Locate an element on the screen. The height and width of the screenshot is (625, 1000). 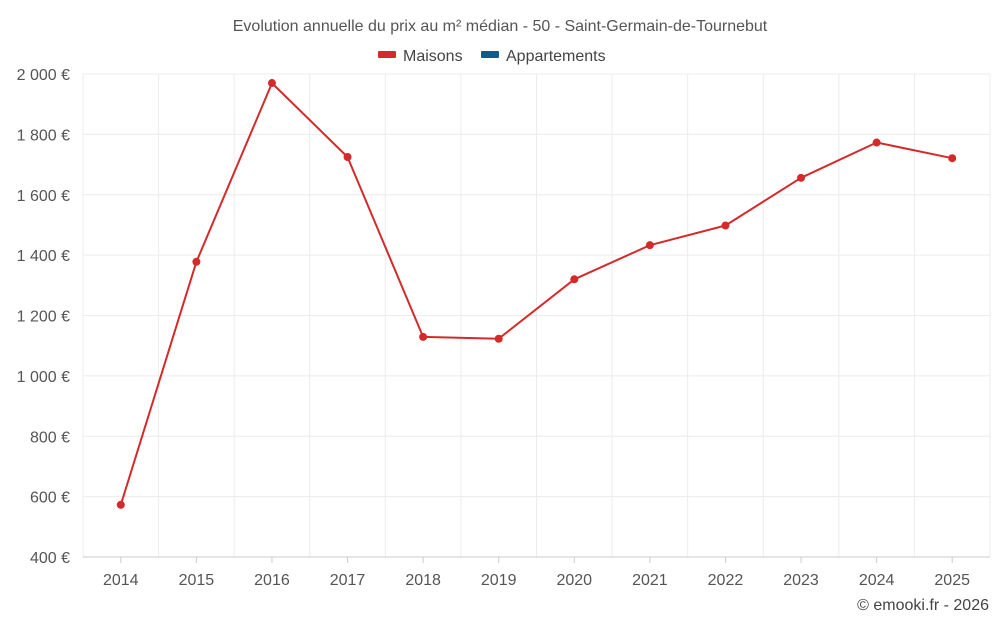
x-tick-label: 2022 is located at coordinates (726, 580).